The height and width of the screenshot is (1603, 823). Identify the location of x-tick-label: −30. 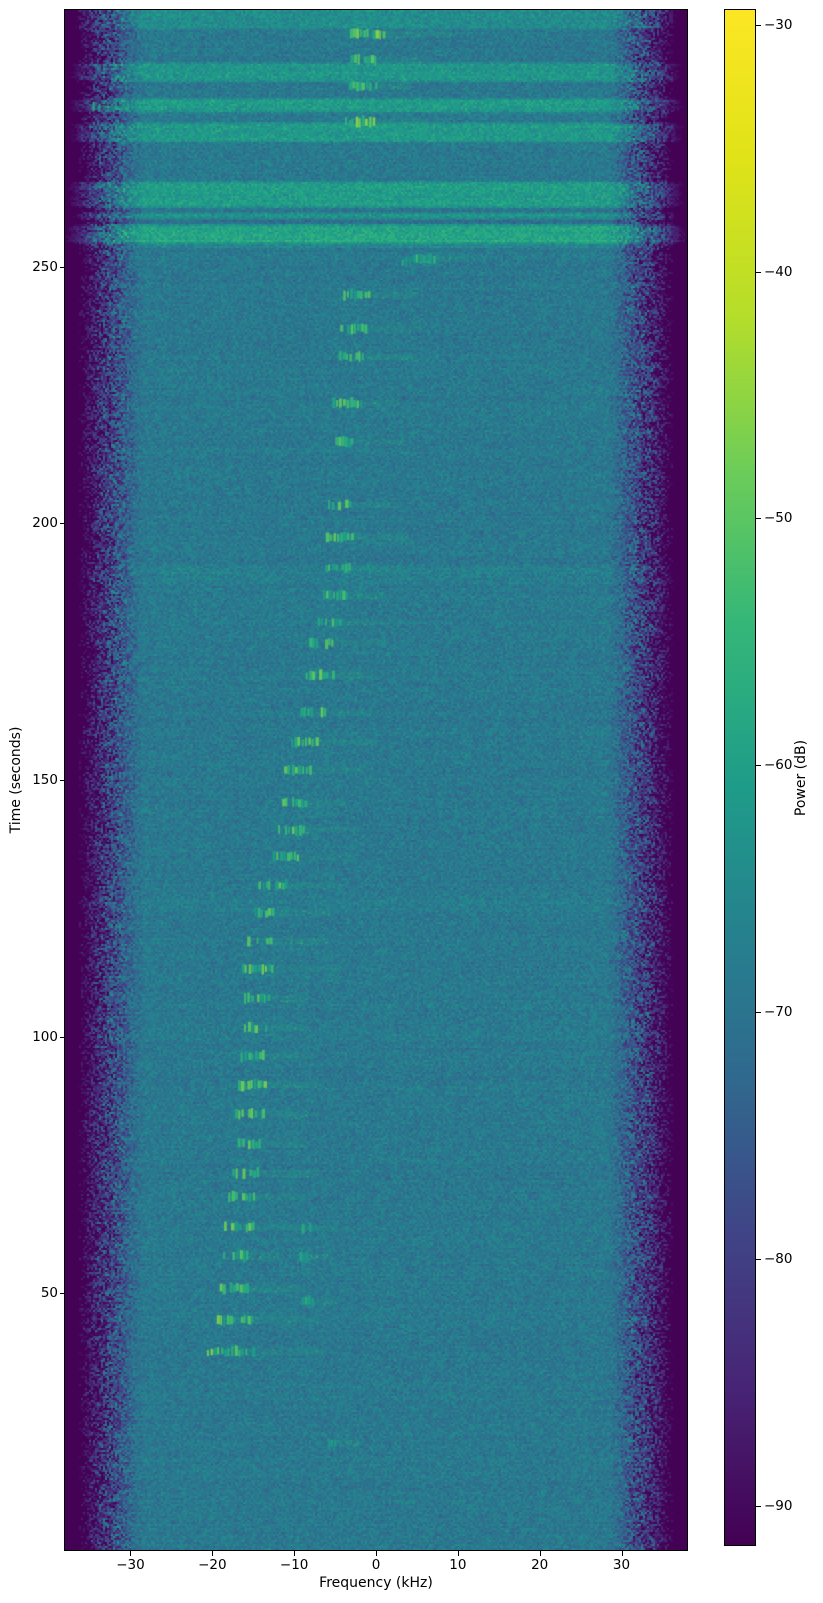
(130, 1565).